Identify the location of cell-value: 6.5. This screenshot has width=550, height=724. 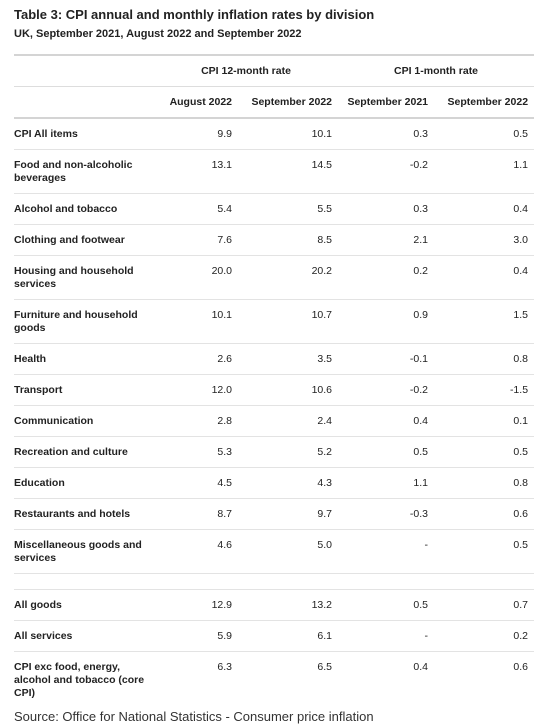
(325, 667).